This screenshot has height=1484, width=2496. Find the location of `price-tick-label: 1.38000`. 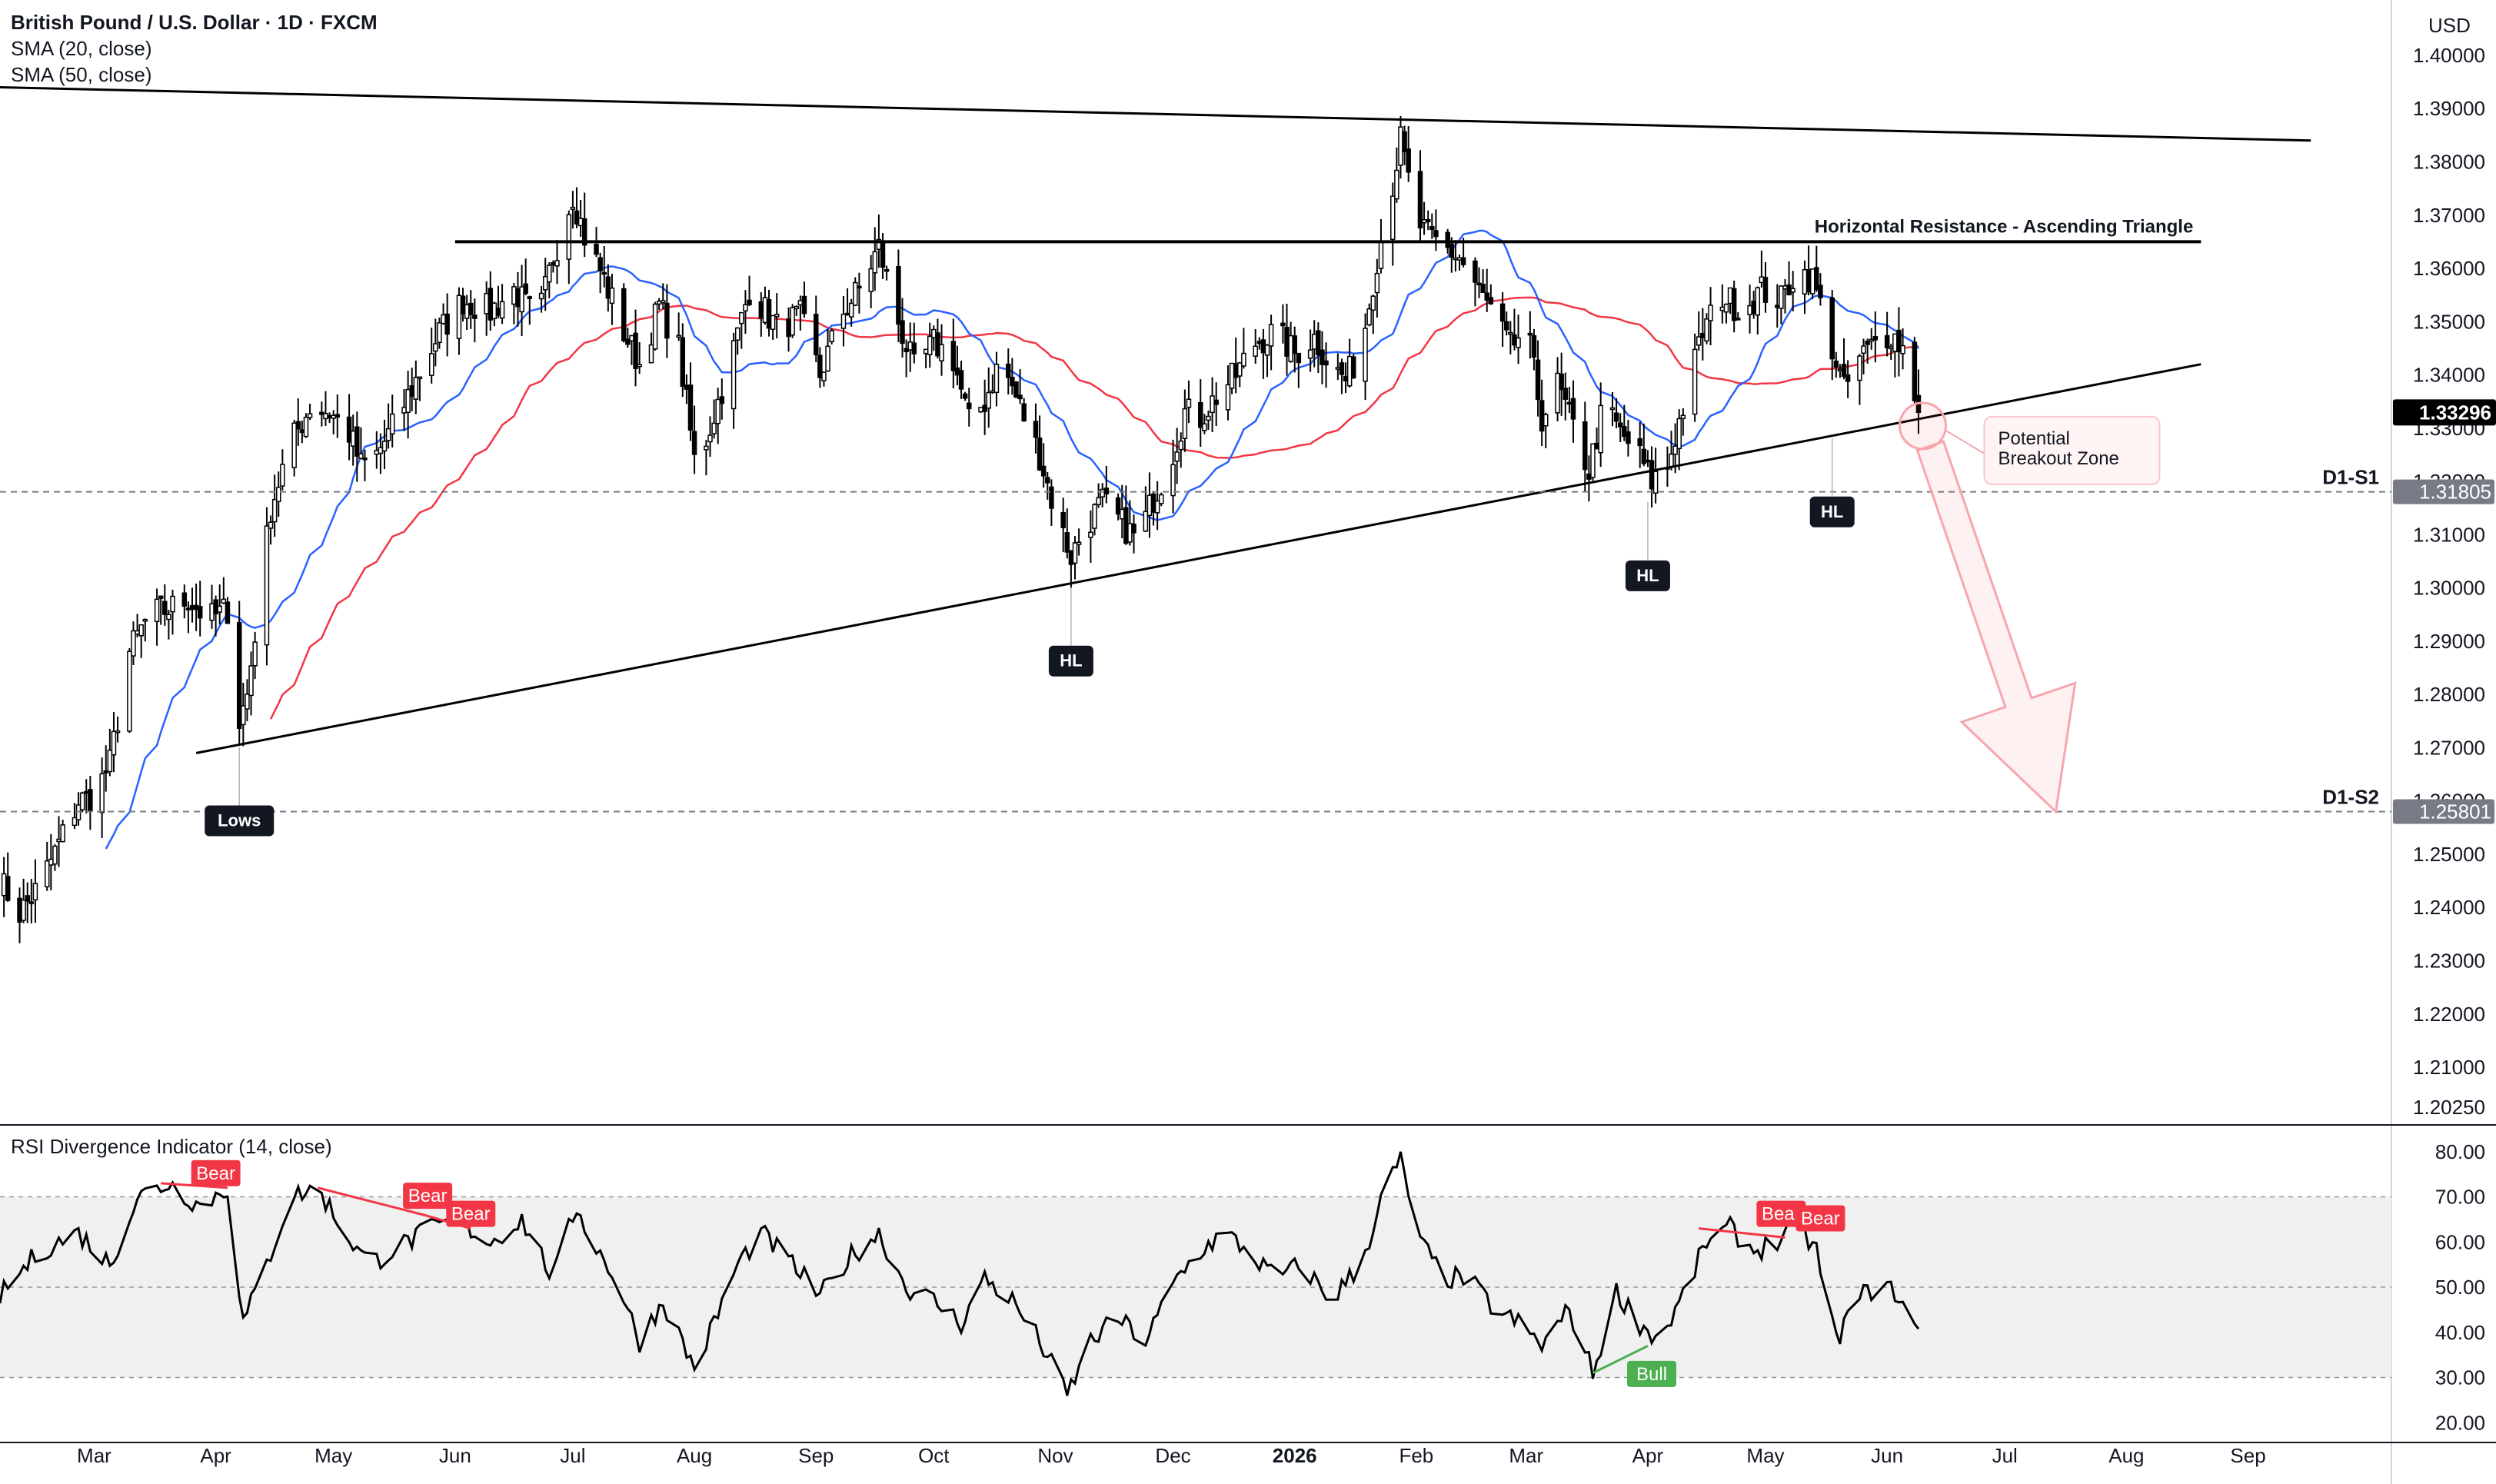

price-tick-label: 1.38000 is located at coordinates (2449, 162).